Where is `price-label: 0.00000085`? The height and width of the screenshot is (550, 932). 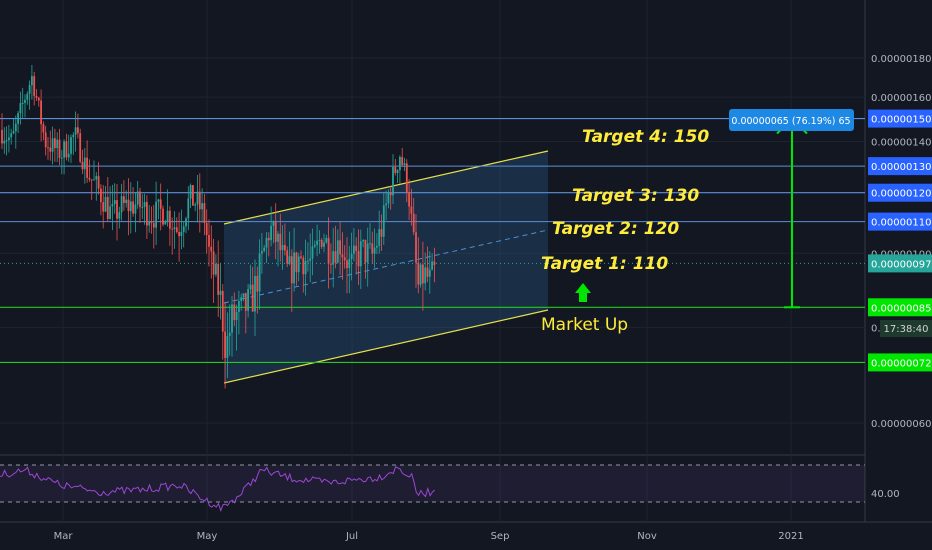
price-label: 0.00000085 is located at coordinates (901, 308).